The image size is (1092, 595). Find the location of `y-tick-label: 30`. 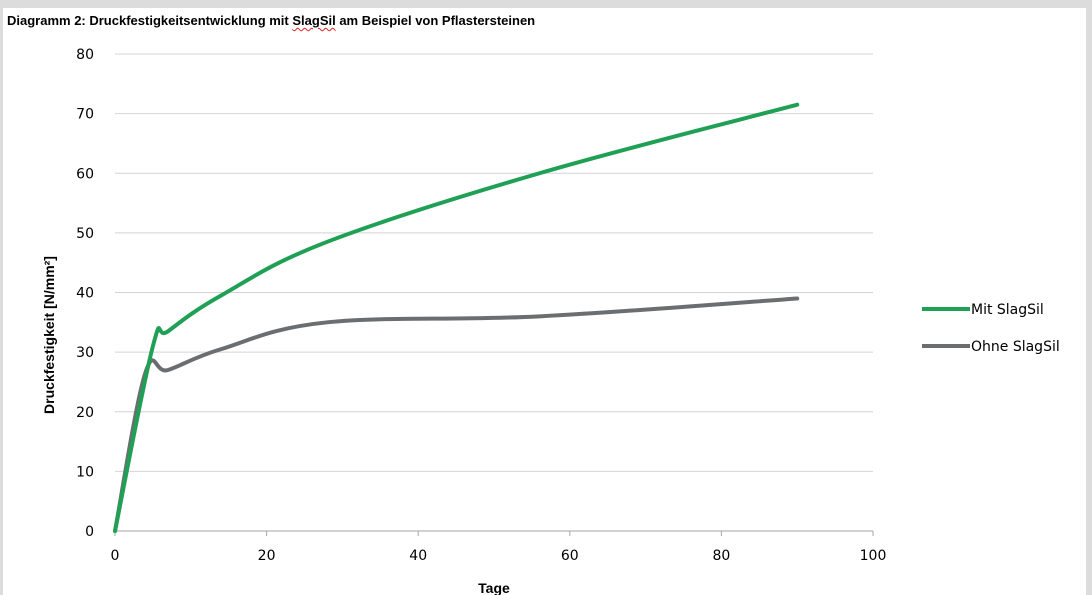

y-tick-label: 30 is located at coordinates (85, 353).